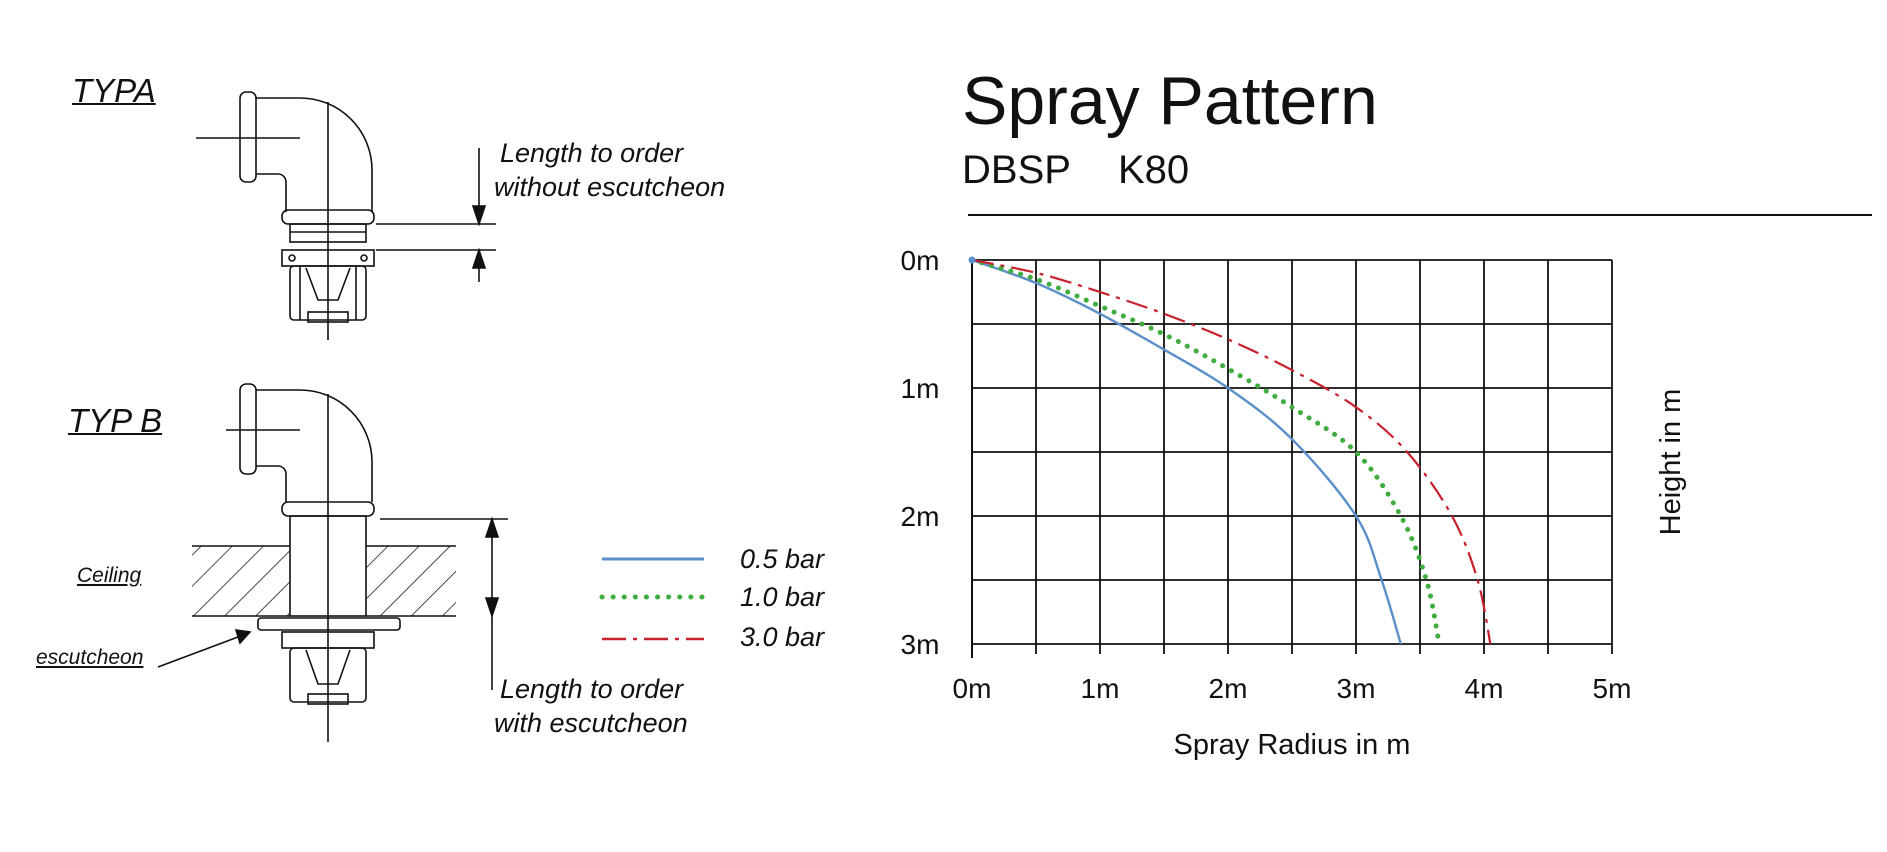 This screenshot has width=1887, height=852. What do you see at coordinates (1292, 745) in the screenshot?
I see `x-axis-label: Spray Radius in m` at bounding box center [1292, 745].